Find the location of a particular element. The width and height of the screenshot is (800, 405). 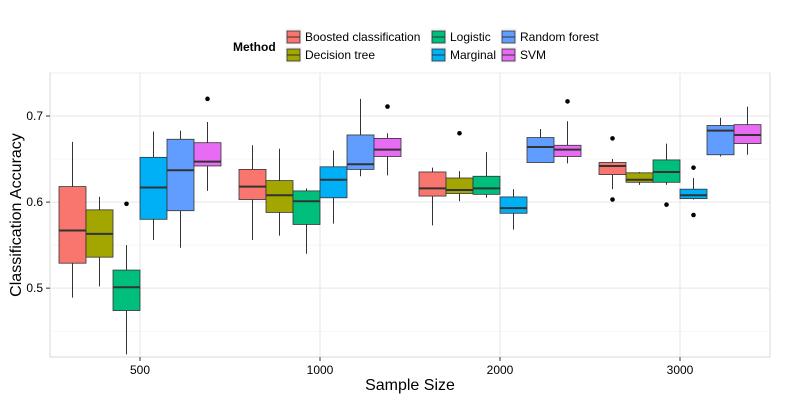

legend-item-decision-tree: Decision tree is located at coordinates (329, 54).